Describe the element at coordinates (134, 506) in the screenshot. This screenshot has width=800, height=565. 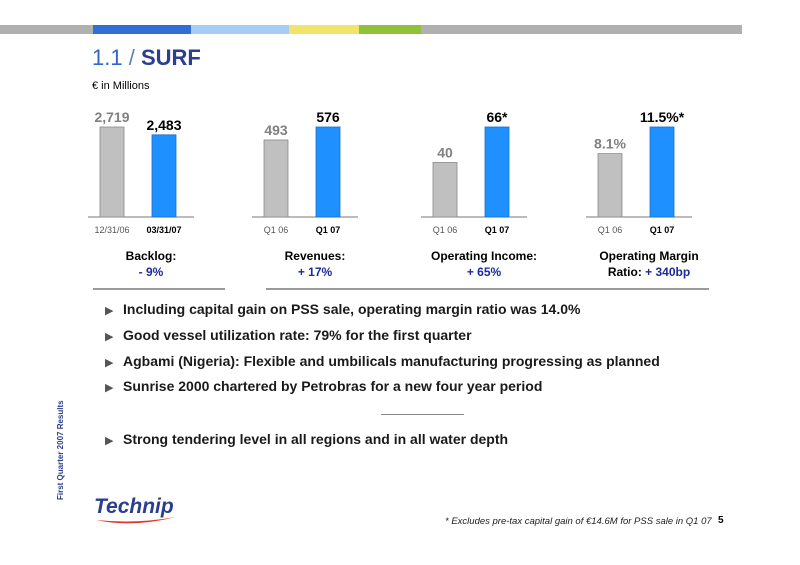
I see `logo-wordmark: Technip` at that location.